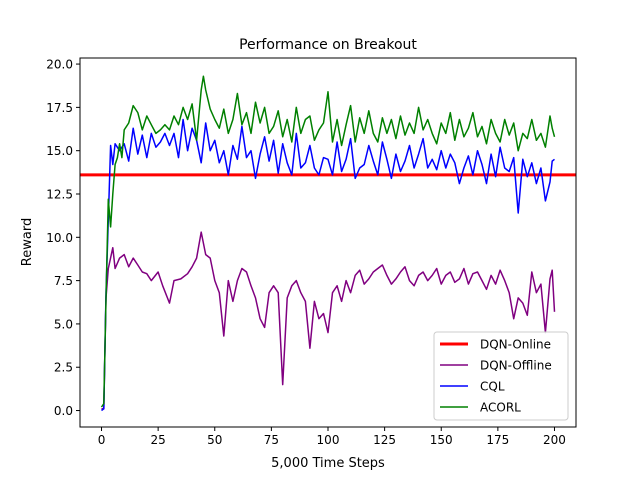 This screenshot has height=484, width=640. I want to click on legend-label: ACORL, so click(500, 408).